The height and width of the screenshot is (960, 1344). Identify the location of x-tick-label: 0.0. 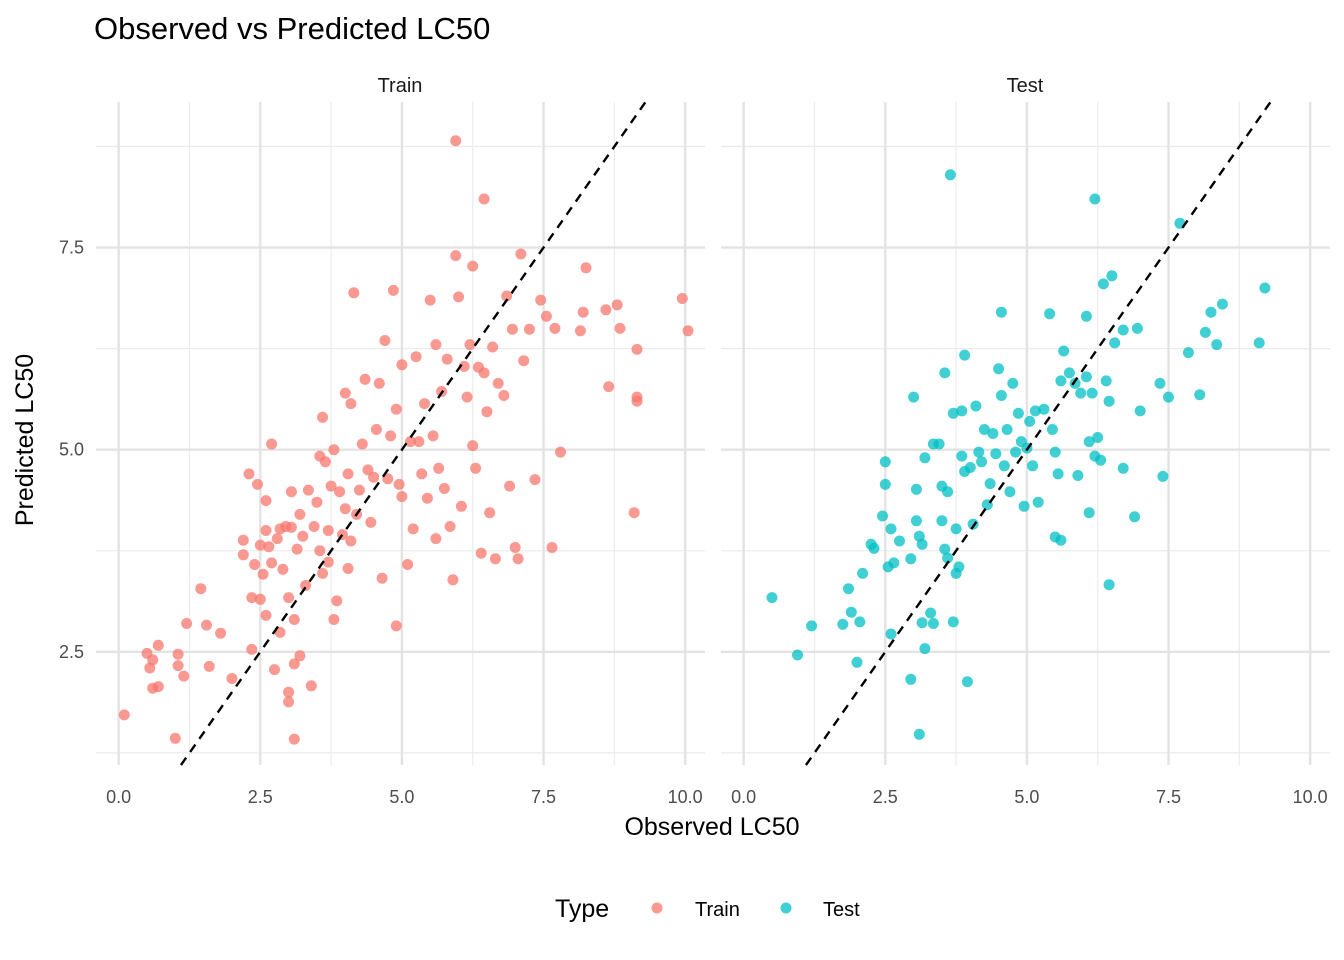
(743, 797).